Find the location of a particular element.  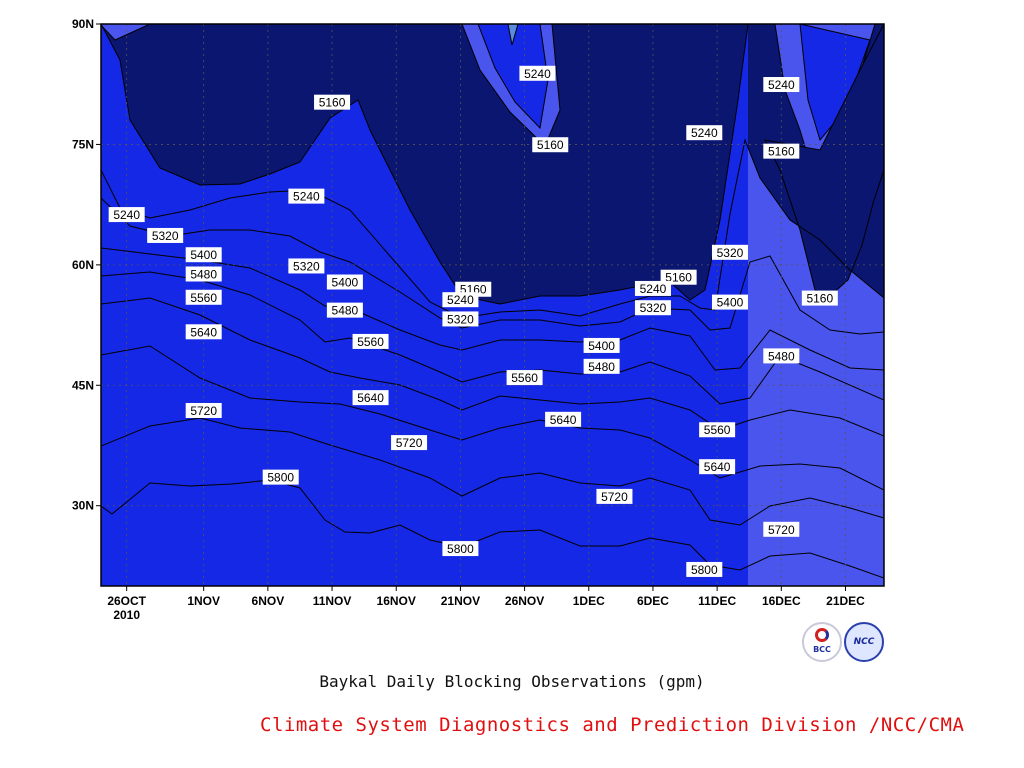

x-tick-label: 1DEC is located at coordinates (589, 601).